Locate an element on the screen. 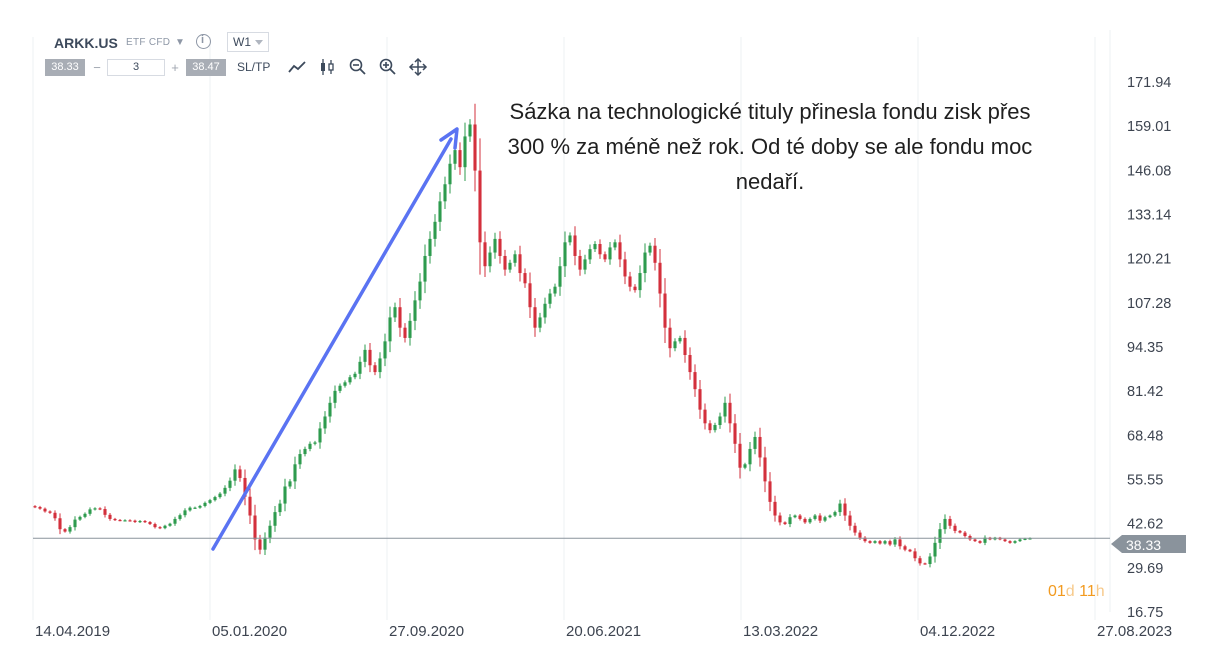  quantity-input: 3 is located at coordinates (136, 67).